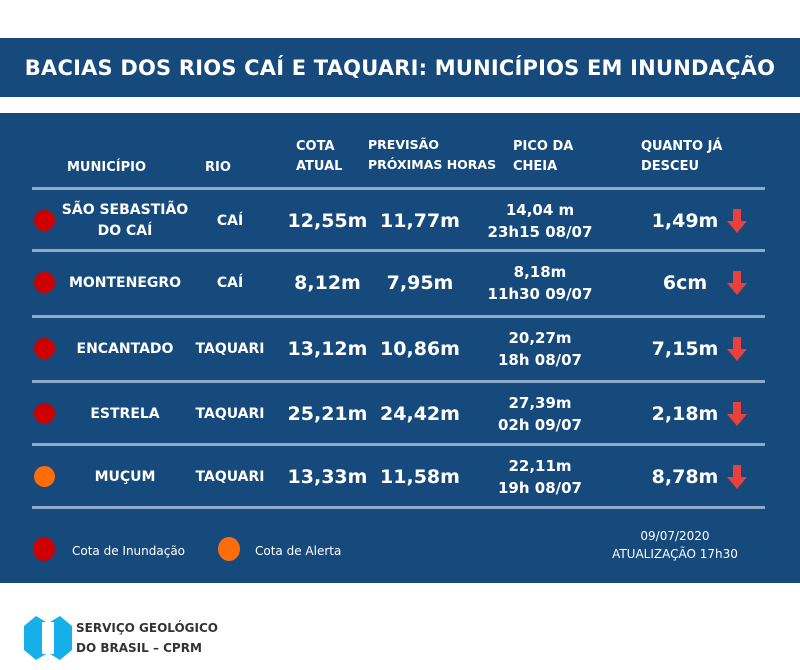 Image resolution: width=800 pixels, height=670 pixels. I want to click on pico-cheia: 8,18m 11h30 09/07, so click(540, 283).